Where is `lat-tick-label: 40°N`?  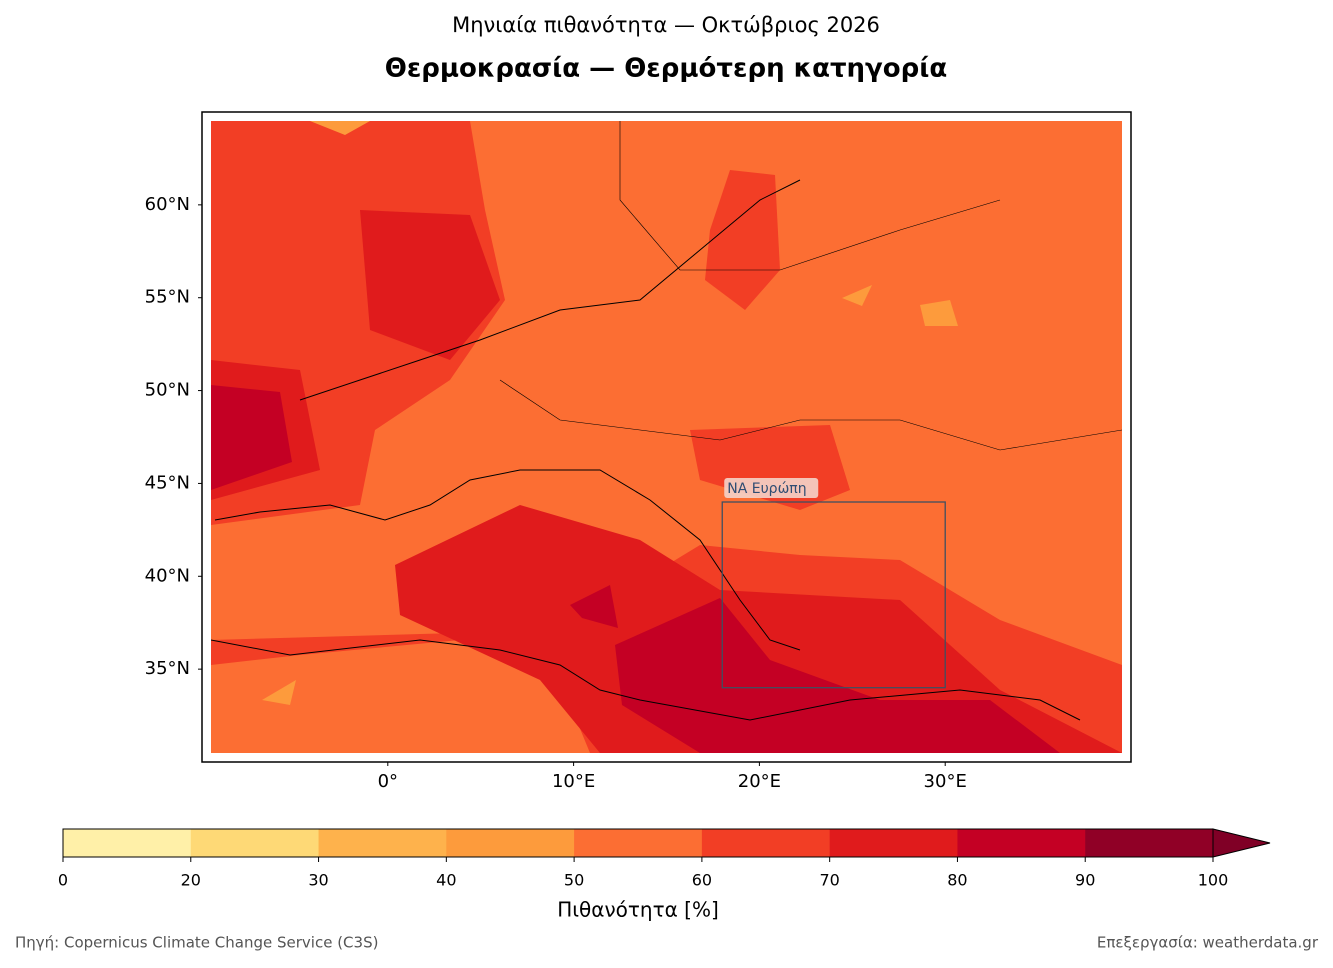 lat-tick-label: 40°N is located at coordinates (167, 575).